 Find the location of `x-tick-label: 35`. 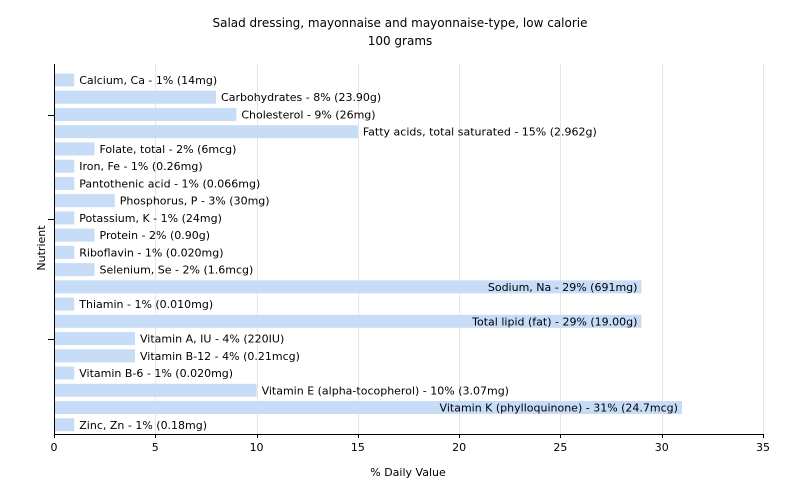

x-tick-label: 35 is located at coordinates (763, 447).